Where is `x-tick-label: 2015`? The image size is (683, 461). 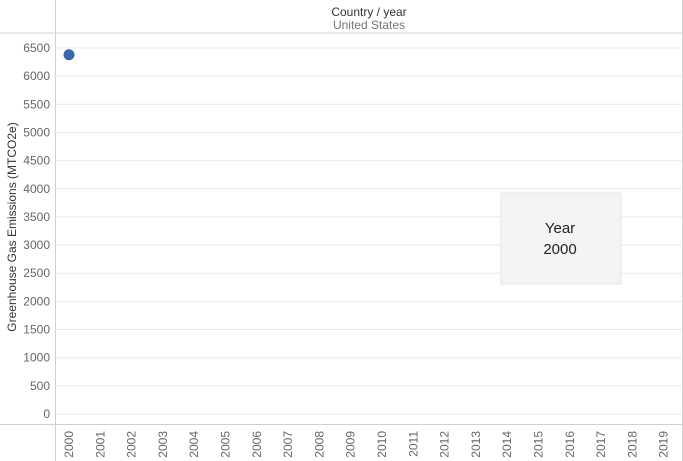
x-tick-label: 2015 is located at coordinates (539, 444).